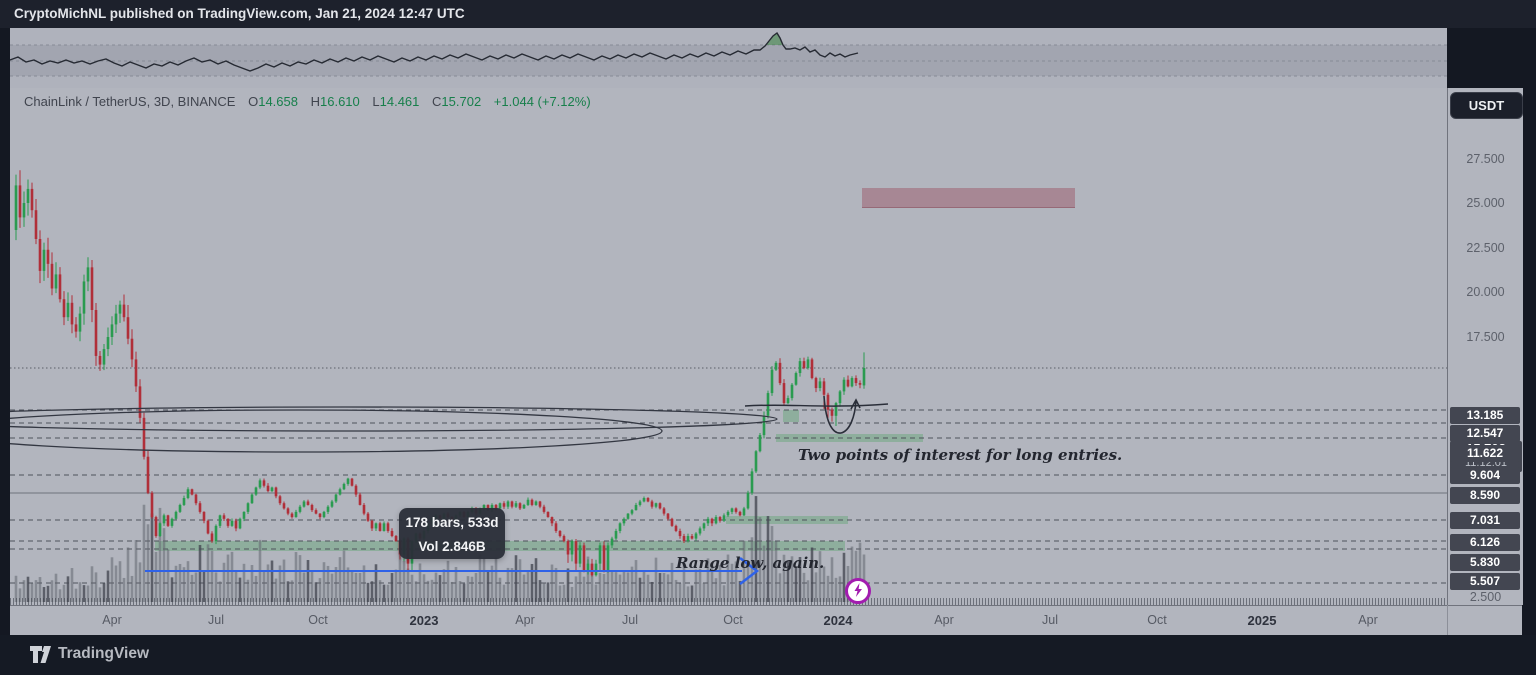  Describe the element at coordinates (1157, 620) in the screenshot. I see `time-axis-month-label: Oct` at that location.